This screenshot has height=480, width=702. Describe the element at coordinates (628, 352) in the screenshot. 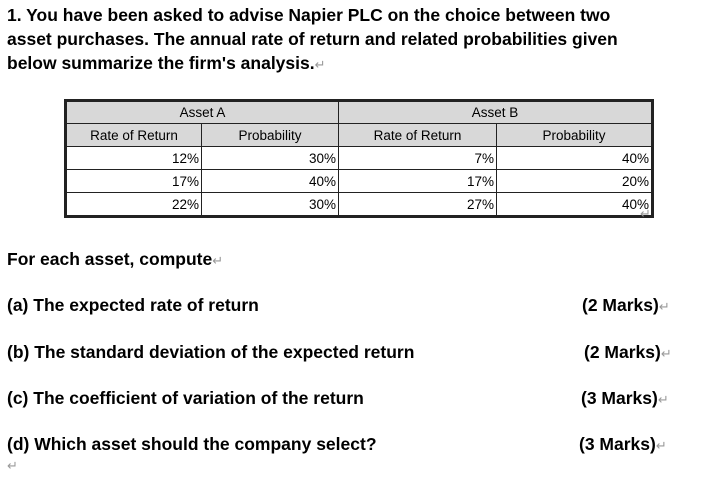

I see `part-b-marks: (2 Marks)↵` at that location.